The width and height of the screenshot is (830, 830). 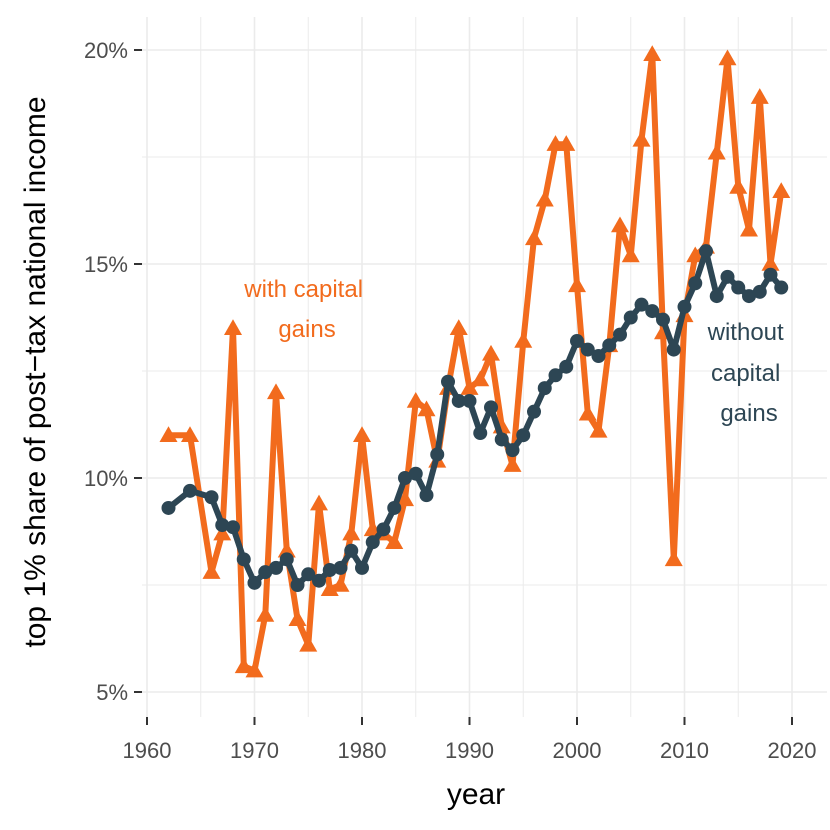 I want to click on x-tick-label: 1970, so click(x=254, y=750).